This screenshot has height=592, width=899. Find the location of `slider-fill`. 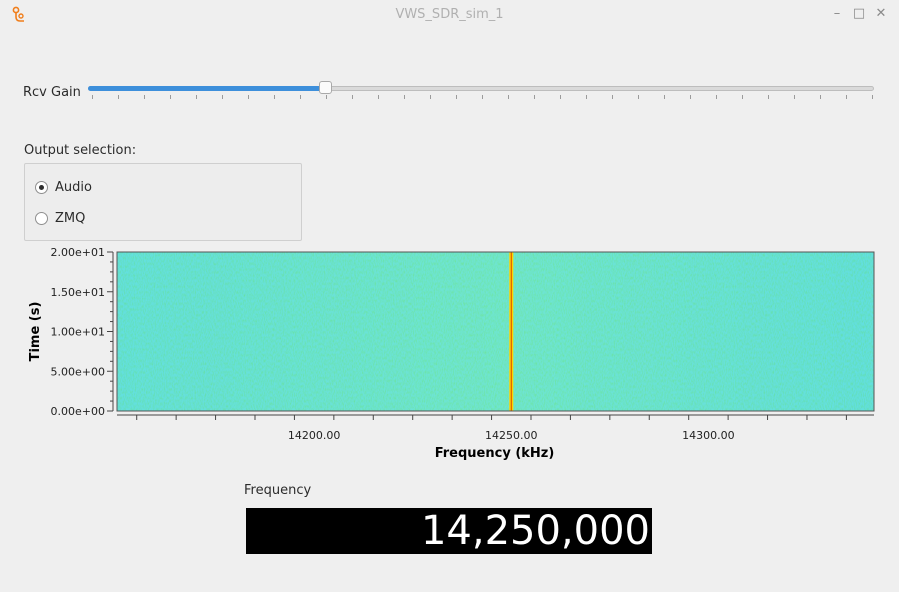

slider-fill is located at coordinates (206, 88).